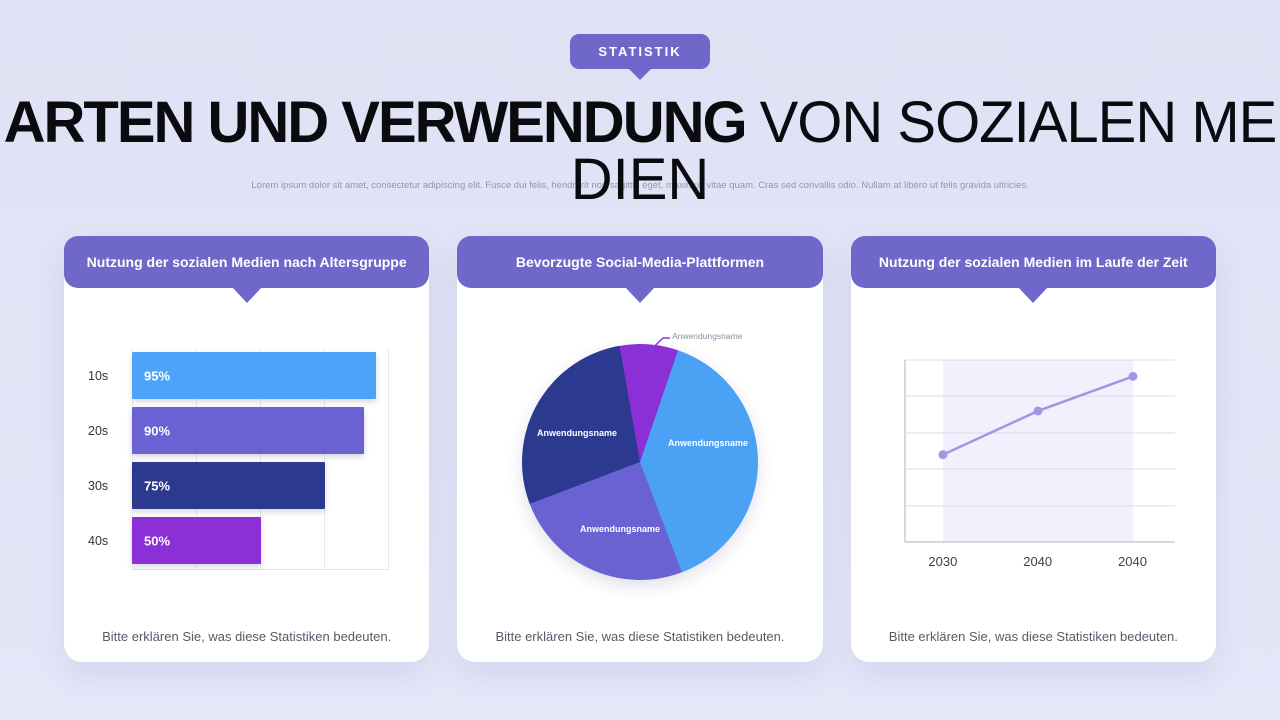  I want to click on line-chart: 2030 2040 2040, so click(1036, 461).